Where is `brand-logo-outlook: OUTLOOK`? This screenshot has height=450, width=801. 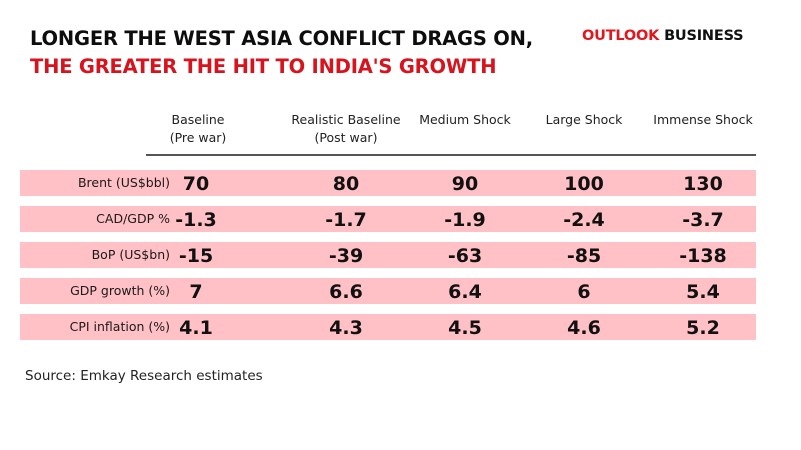
brand-logo-outlook: OUTLOOK is located at coordinates (621, 36).